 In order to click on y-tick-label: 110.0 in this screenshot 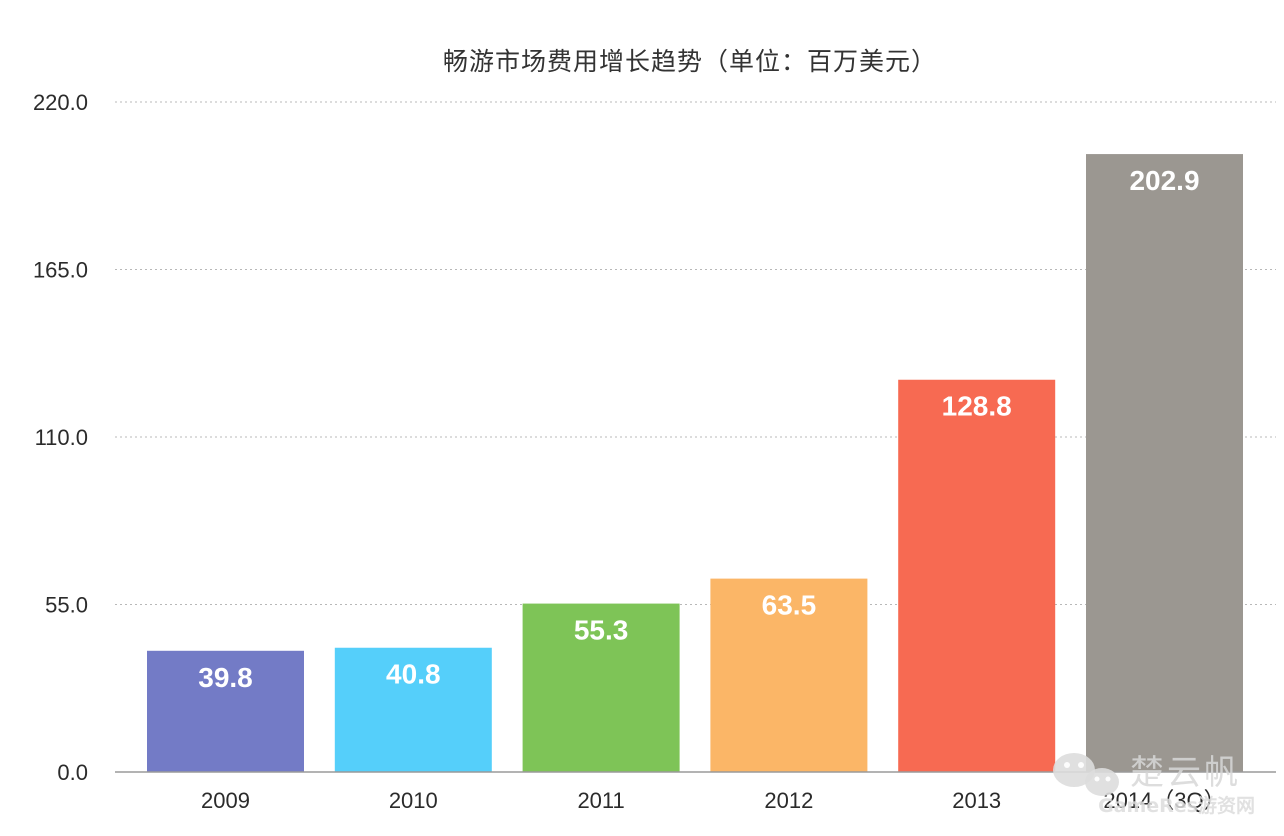, I will do `click(61, 437)`.